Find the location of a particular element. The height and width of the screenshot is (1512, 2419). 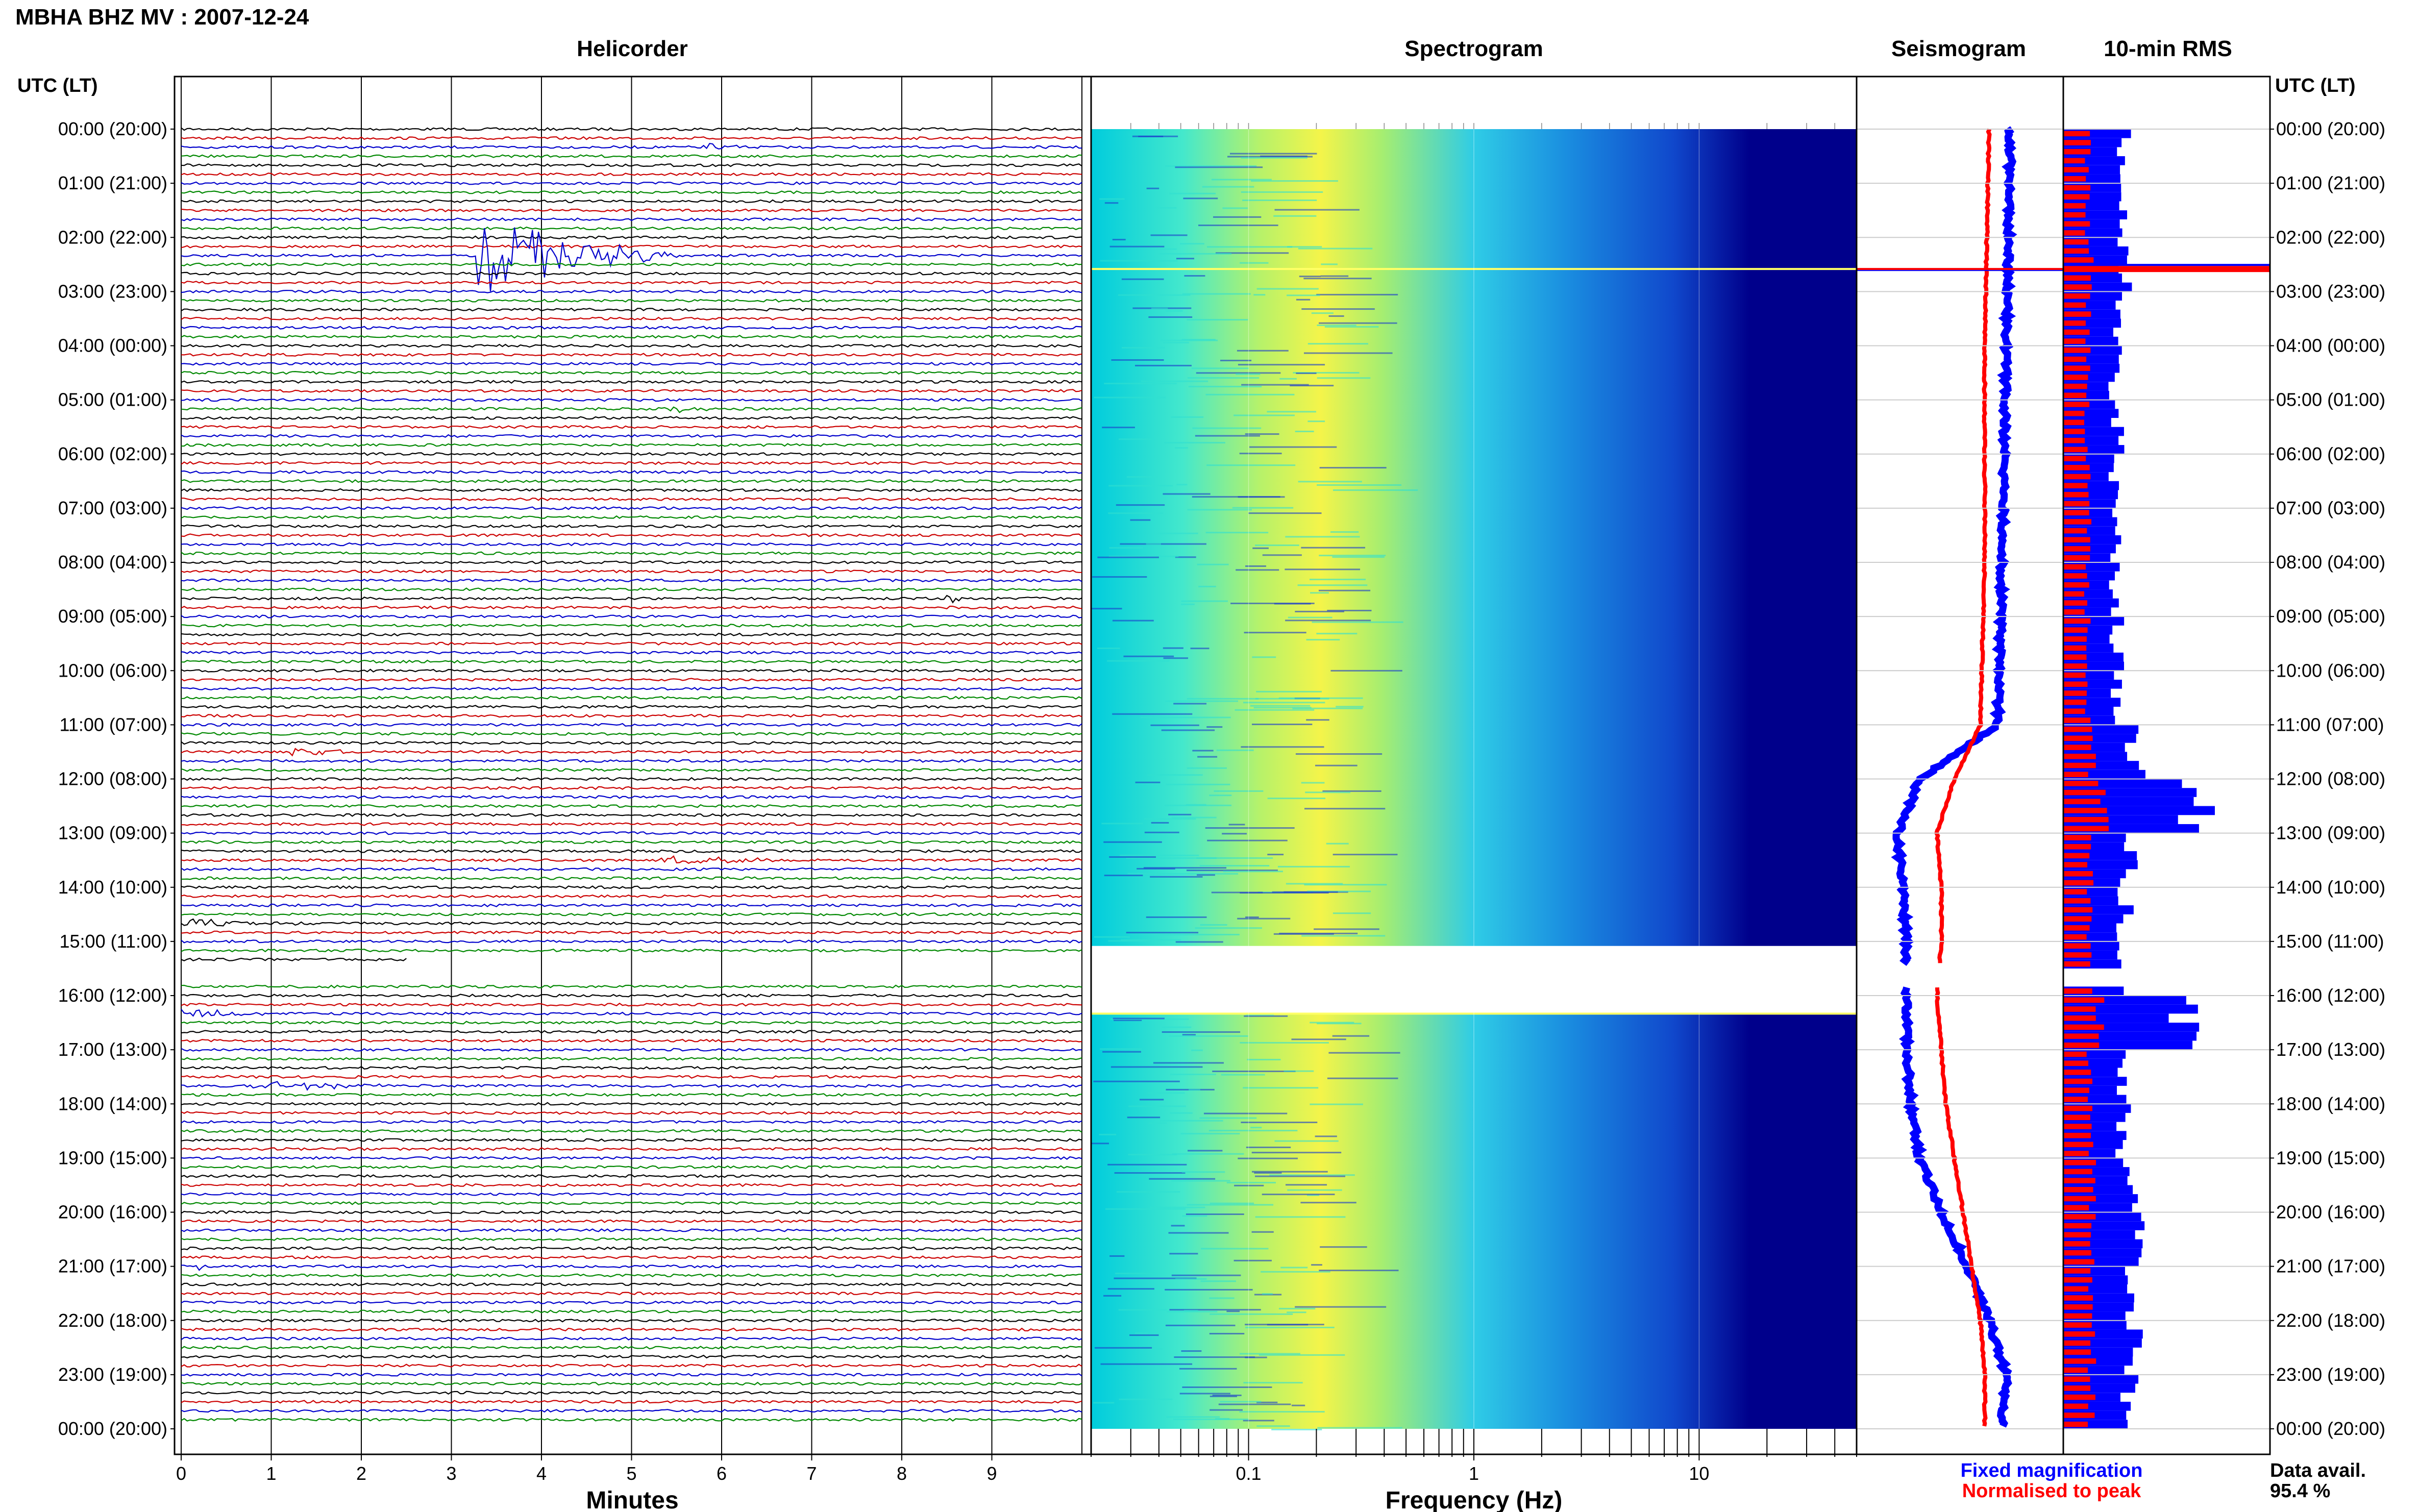

time-tick-label-right: 00:00 (20:00) is located at coordinates (2330, 1428).